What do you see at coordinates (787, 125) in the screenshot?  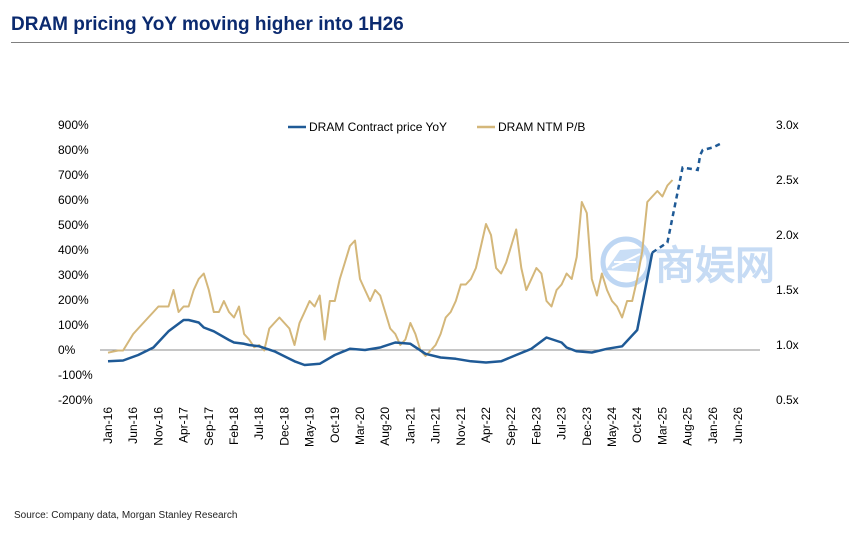 I see `right-tick-label: 3.0x` at bounding box center [787, 125].